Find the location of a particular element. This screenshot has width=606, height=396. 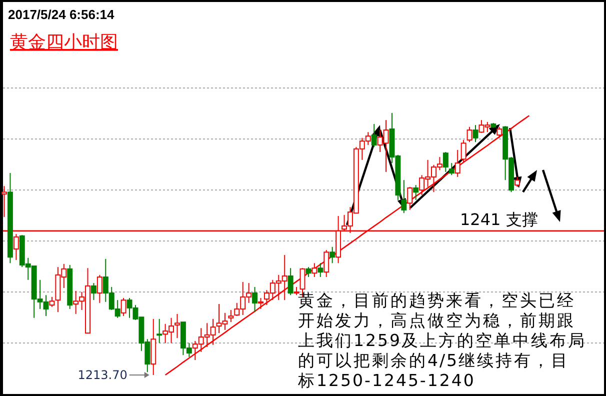

chart-title: 黄金四小时图 is located at coordinates (64, 42).